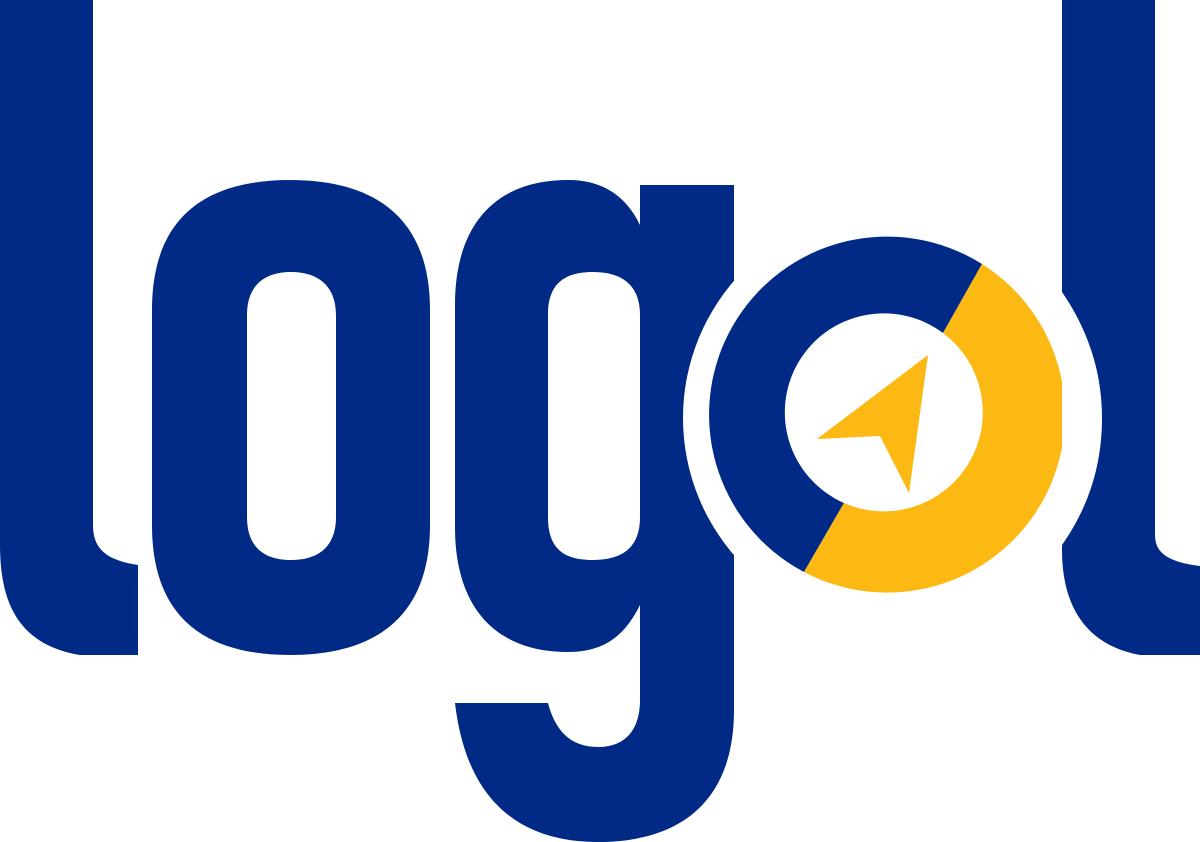 The image size is (1200, 842). I want to click on letter-o, so click(291, 417).